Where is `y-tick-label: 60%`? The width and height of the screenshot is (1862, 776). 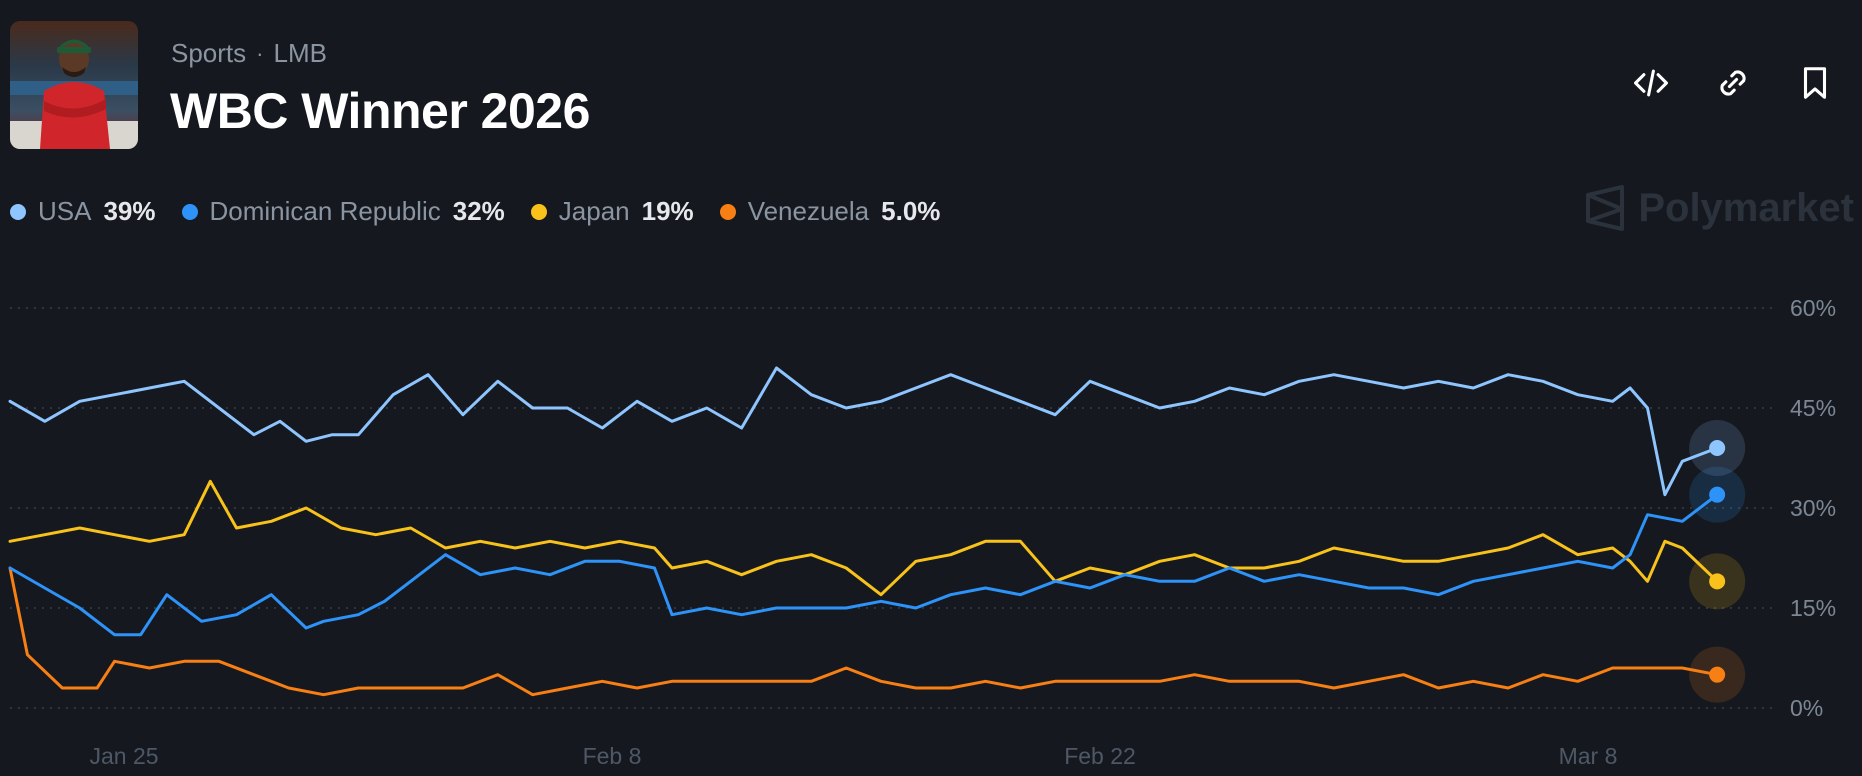
y-tick-label: 60% is located at coordinates (1813, 308).